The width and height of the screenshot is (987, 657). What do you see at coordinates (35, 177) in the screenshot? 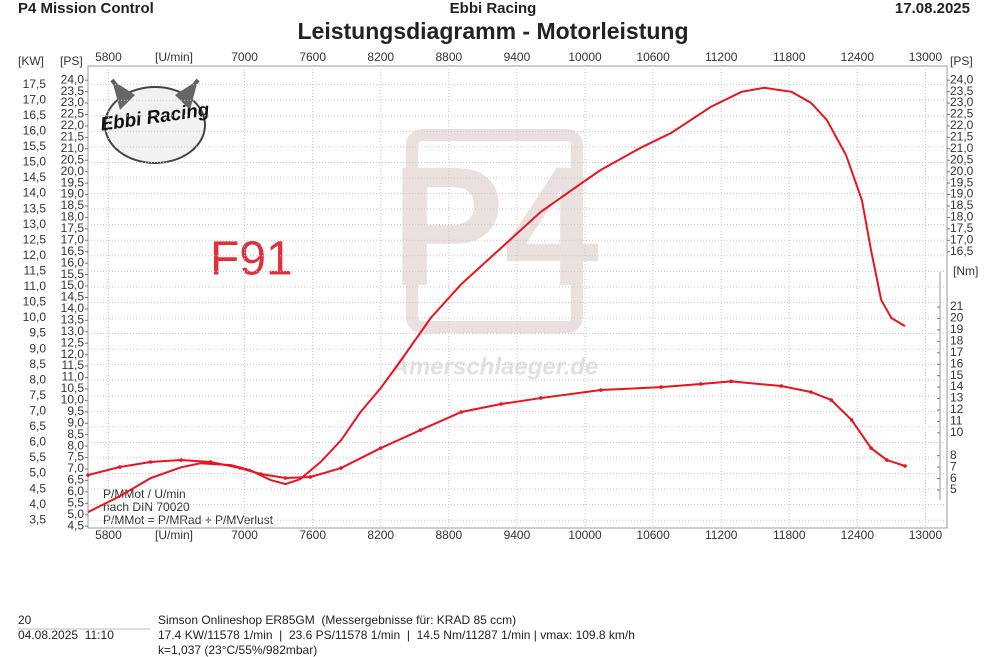
I see `y-tick-label: 14,5` at bounding box center [35, 177].